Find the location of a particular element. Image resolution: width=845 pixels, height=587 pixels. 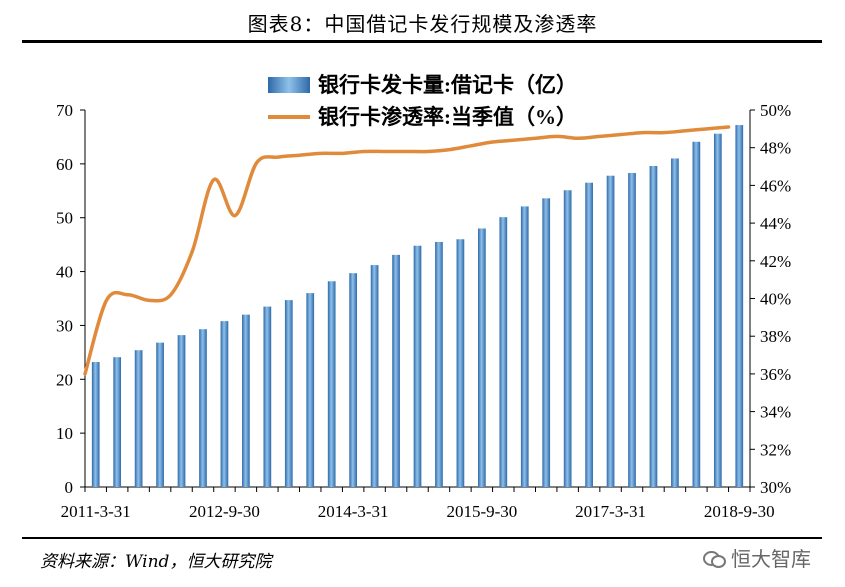

legend-swatch-bar is located at coordinates (289, 85).